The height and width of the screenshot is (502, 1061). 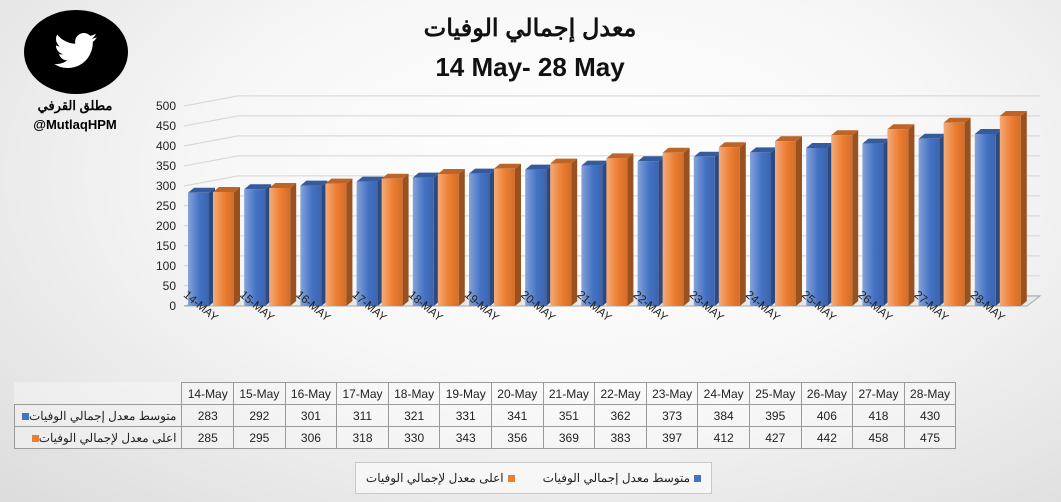 What do you see at coordinates (569, 437) in the screenshot?
I see `table-cell: 369` at bounding box center [569, 437].